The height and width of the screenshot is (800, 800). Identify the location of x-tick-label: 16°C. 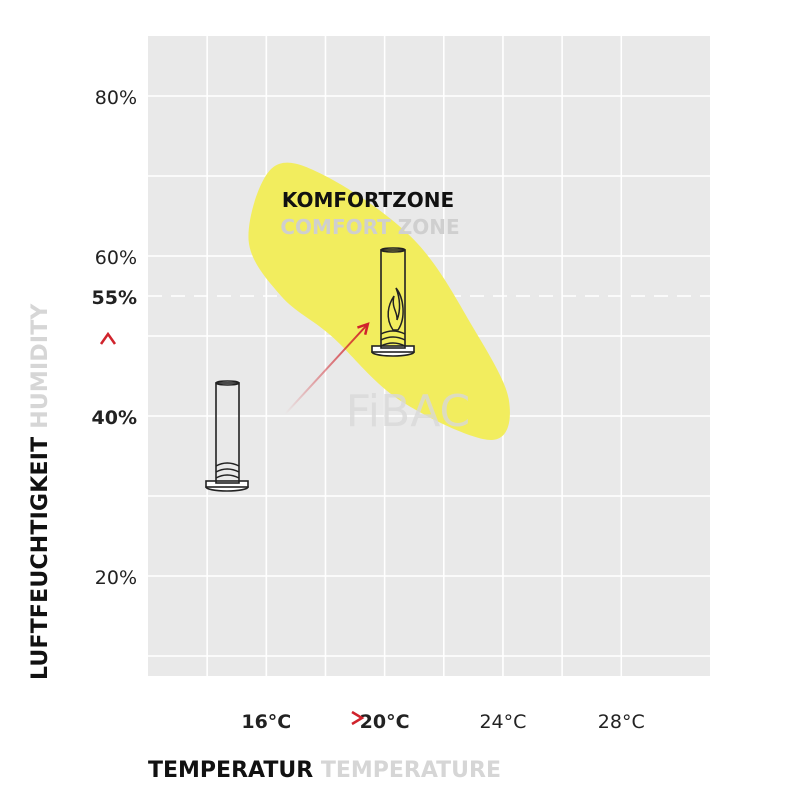
(266, 722).